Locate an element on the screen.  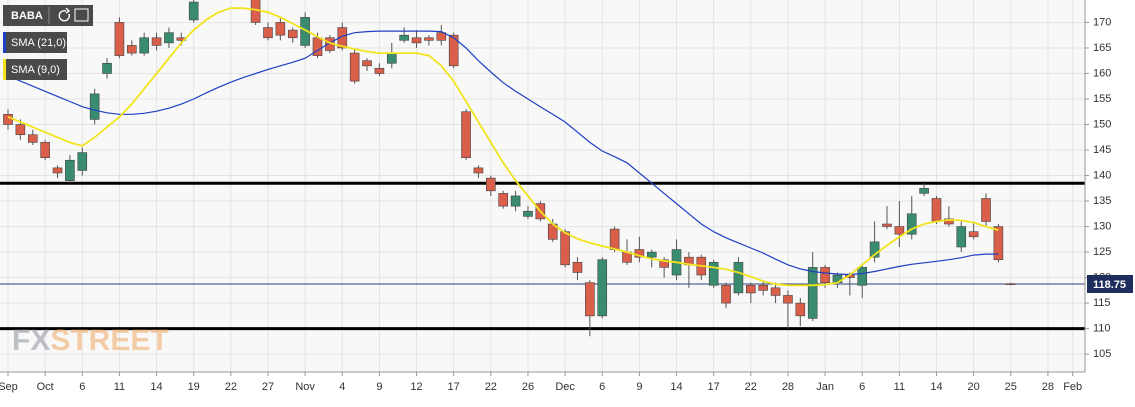
refresh-icon is located at coordinates (64, 14).